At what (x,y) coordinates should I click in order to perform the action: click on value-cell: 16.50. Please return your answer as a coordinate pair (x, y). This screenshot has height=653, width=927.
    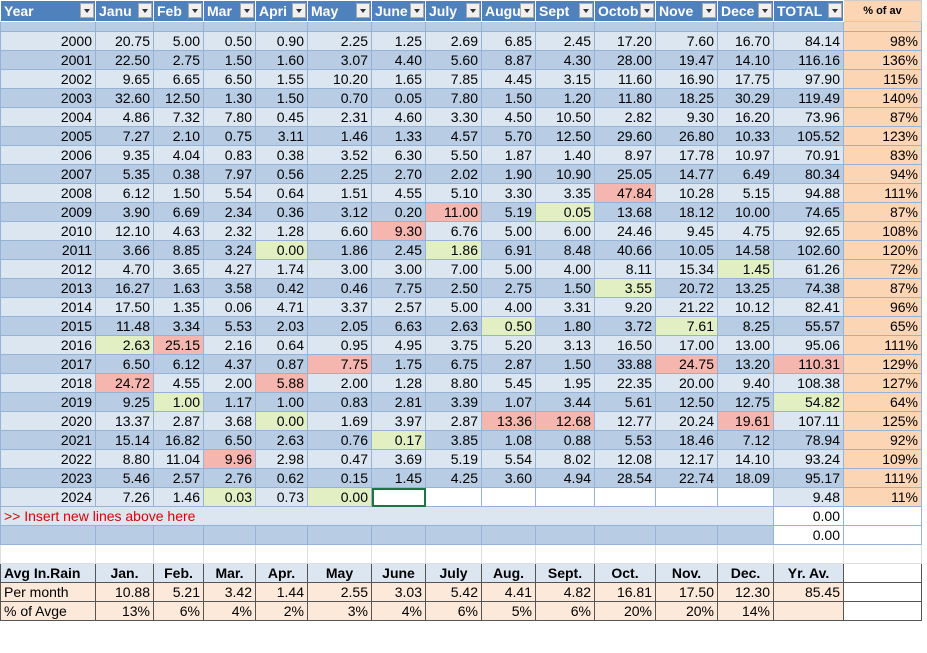
    Looking at the image, I should click on (625, 345).